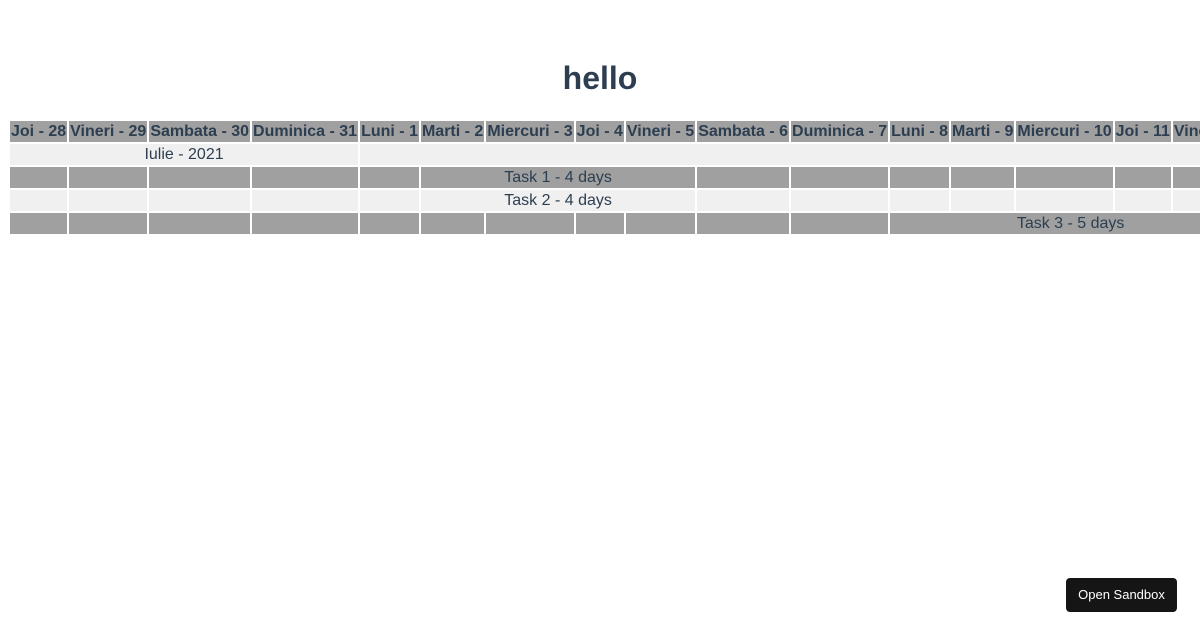 Image resolution: width=1200 pixels, height=630 pixels. What do you see at coordinates (660, 131) in the screenshot?
I see `day-header: Vineri - 5` at bounding box center [660, 131].